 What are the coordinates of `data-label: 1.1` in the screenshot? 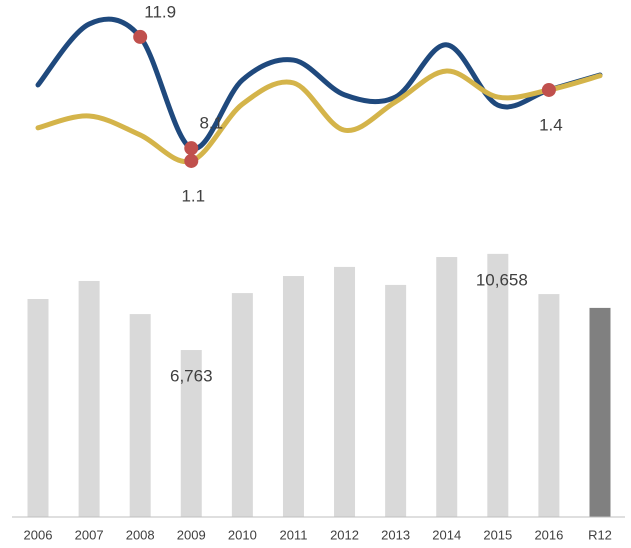 It's located at (193, 195).